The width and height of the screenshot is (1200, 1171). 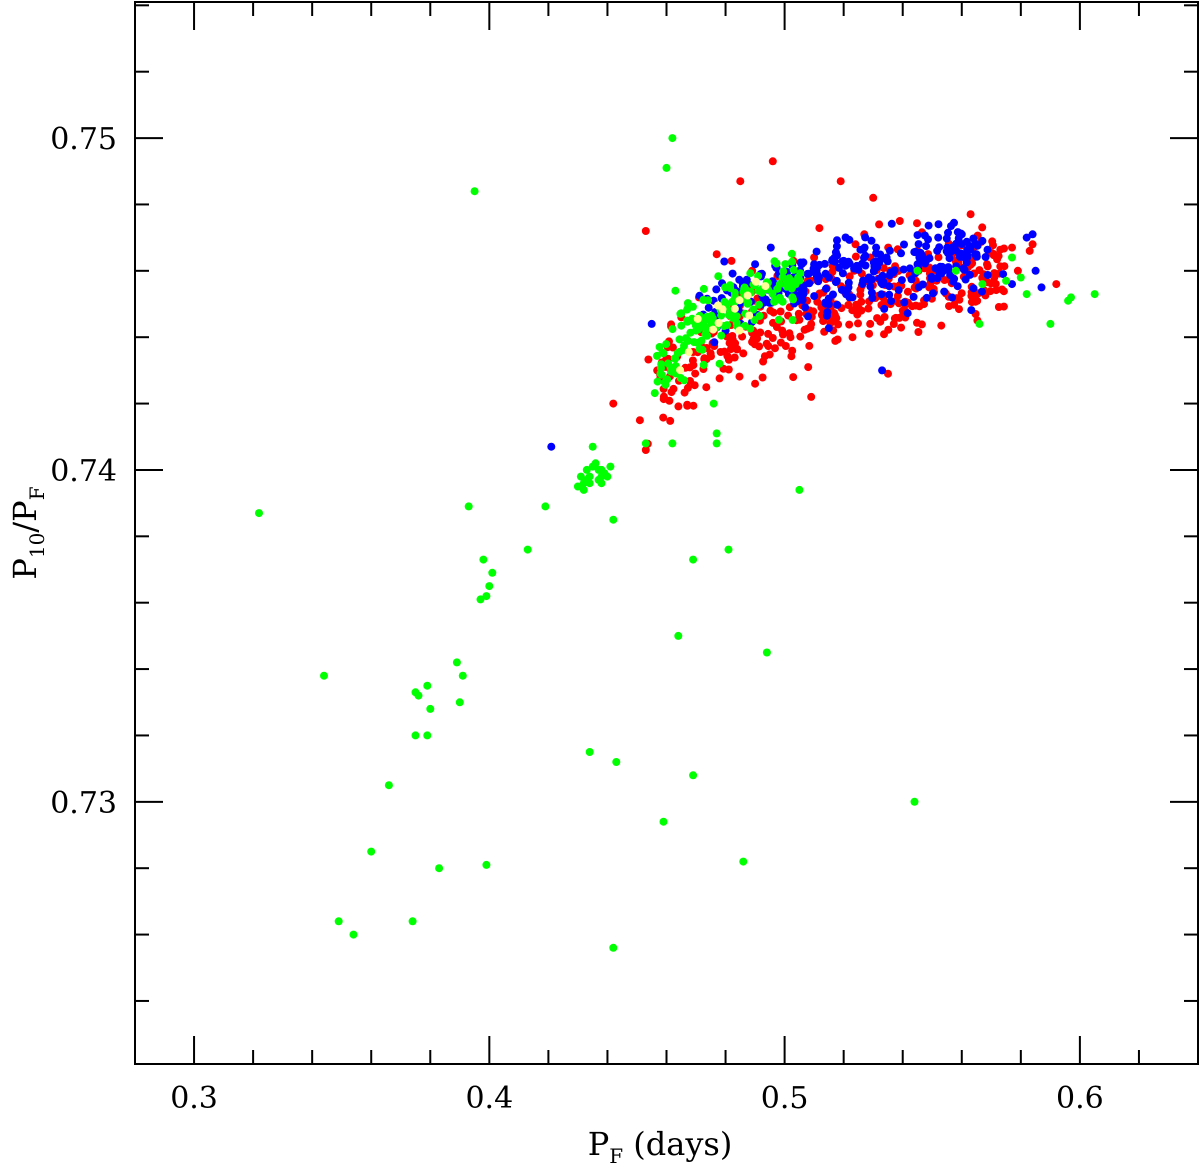 What do you see at coordinates (785, 1098) in the screenshot?
I see `x-tick-label: 0.5` at bounding box center [785, 1098].